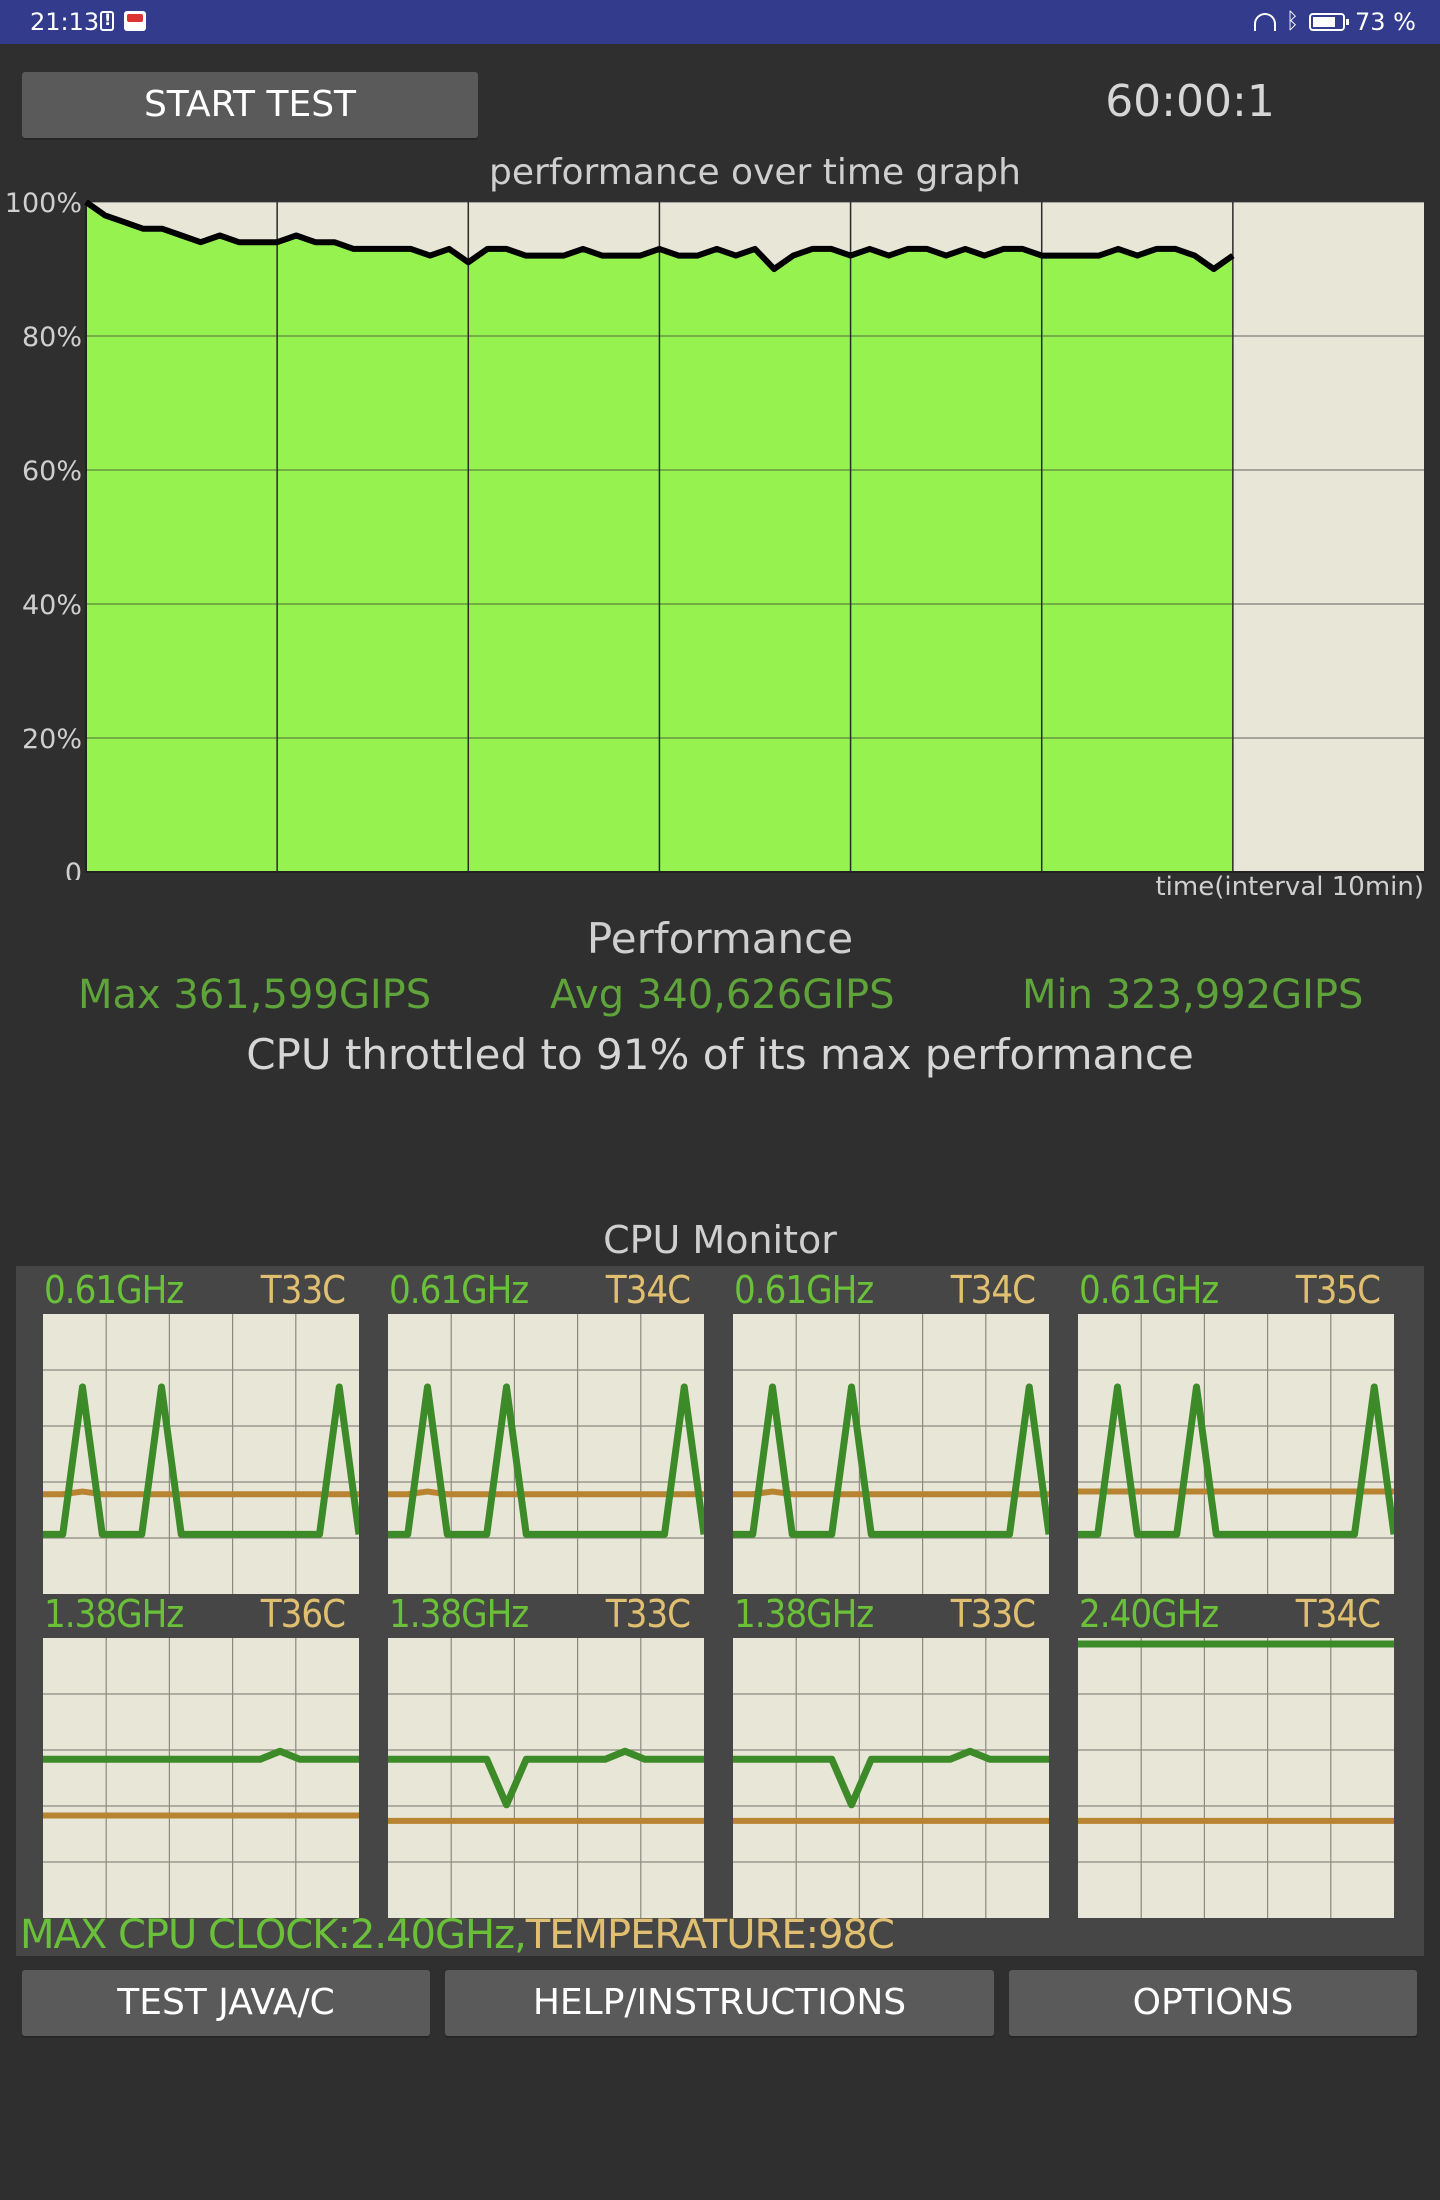 This screenshot has height=2200, width=1440. What do you see at coordinates (722, 995) in the screenshot?
I see `avg-performance: Avg 340,626GIPS` at bounding box center [722, 995].